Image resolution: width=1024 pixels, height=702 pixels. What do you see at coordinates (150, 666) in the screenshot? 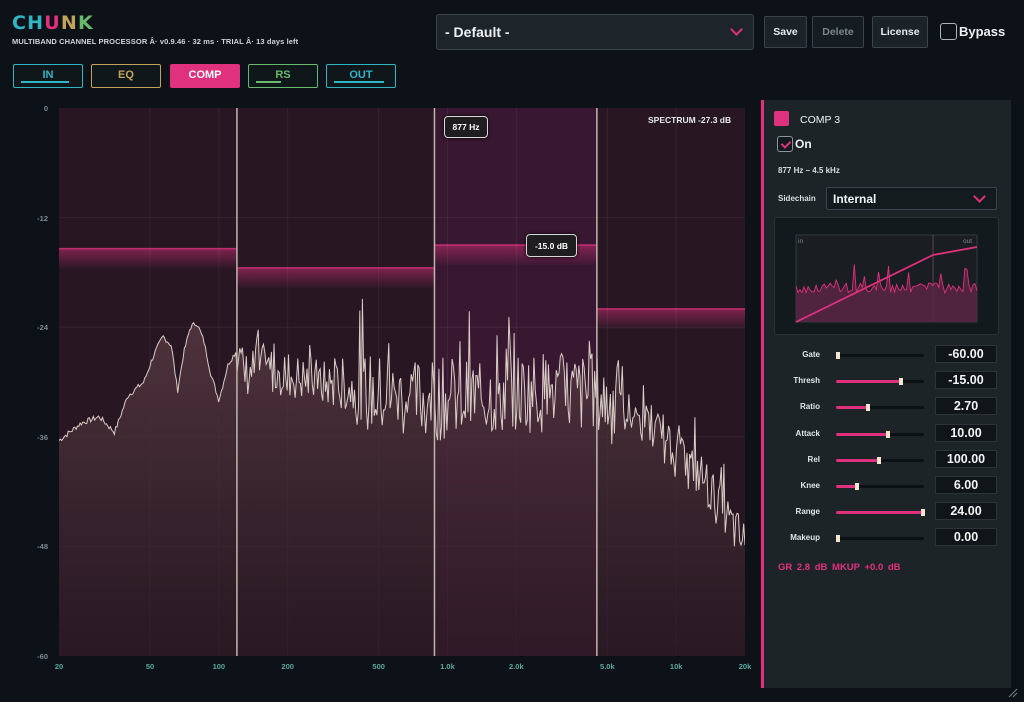
I see `x-tick-label: 50` at bounding box center [150, 666].